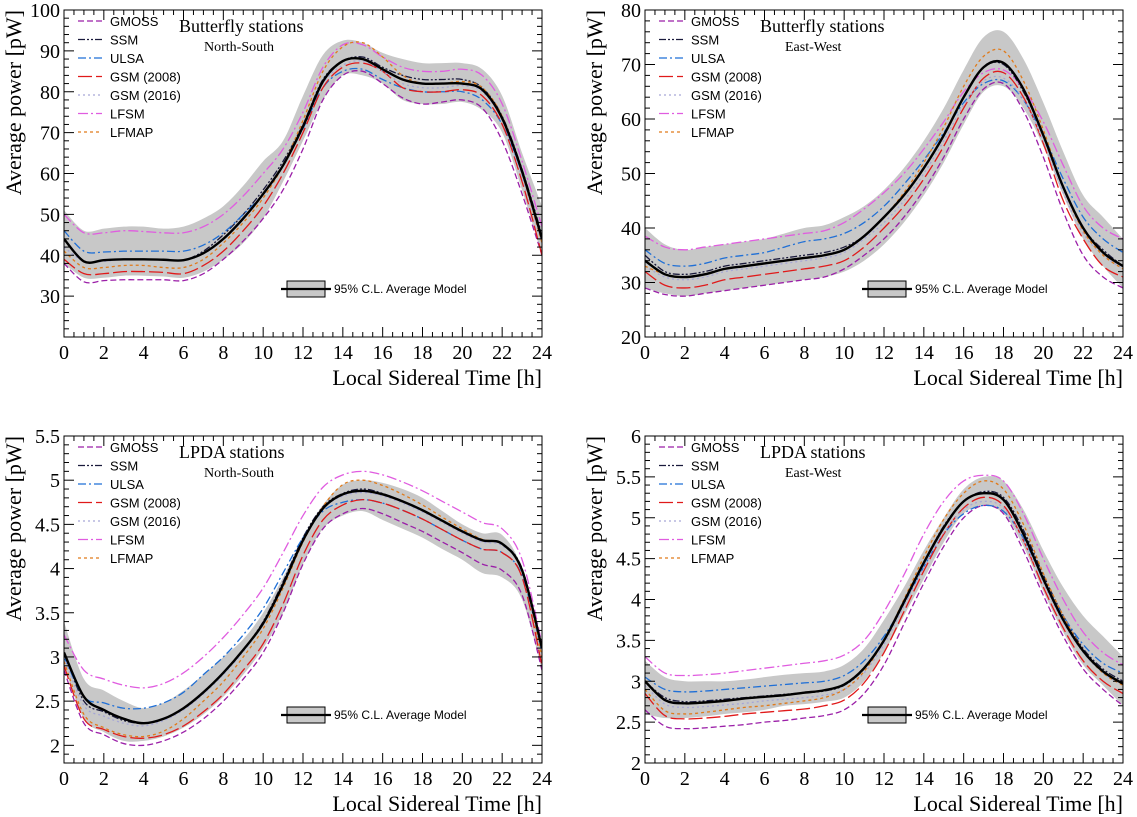 The image size is (1137, 817). I want to click on y-tick-label: 2.5, so click(628, 723).